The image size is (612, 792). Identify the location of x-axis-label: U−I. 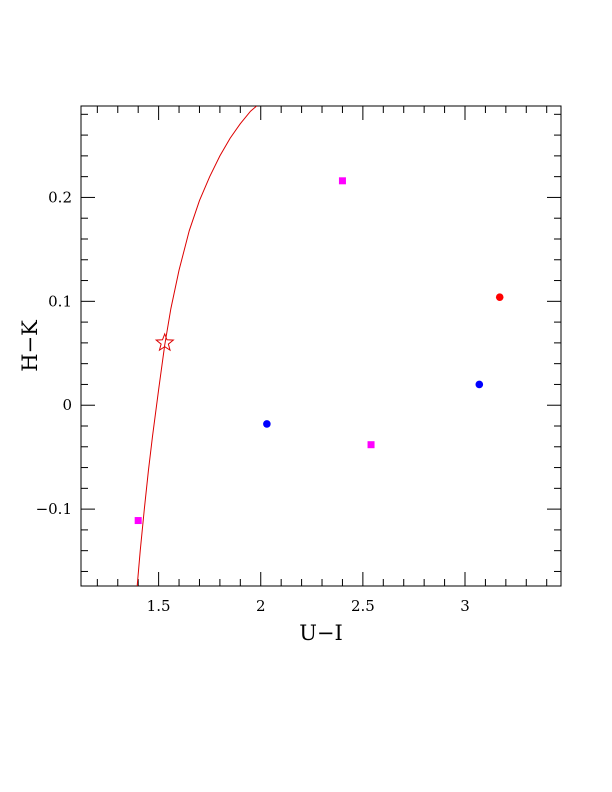
(321, 633).